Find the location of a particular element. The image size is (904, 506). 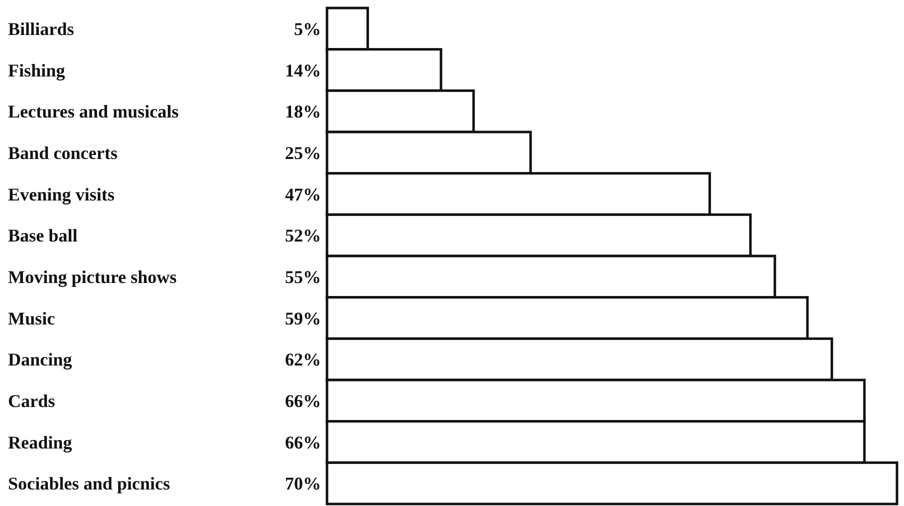

data-label: 52% is located at coordinates (303, 236).